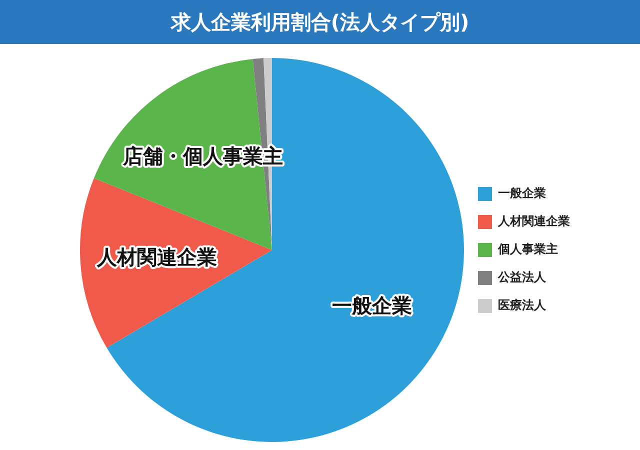 Image resolution: width=640 pixels, height=450 pixels. What do you see at coordinates (522, 277) in the screenshot?
I see `legend-label: 公益法人` at bounding box center [522, 277].